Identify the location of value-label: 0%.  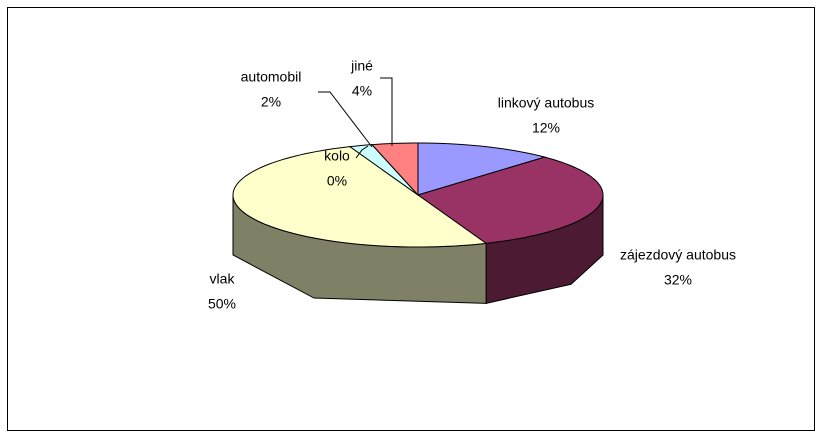
(337, 181).